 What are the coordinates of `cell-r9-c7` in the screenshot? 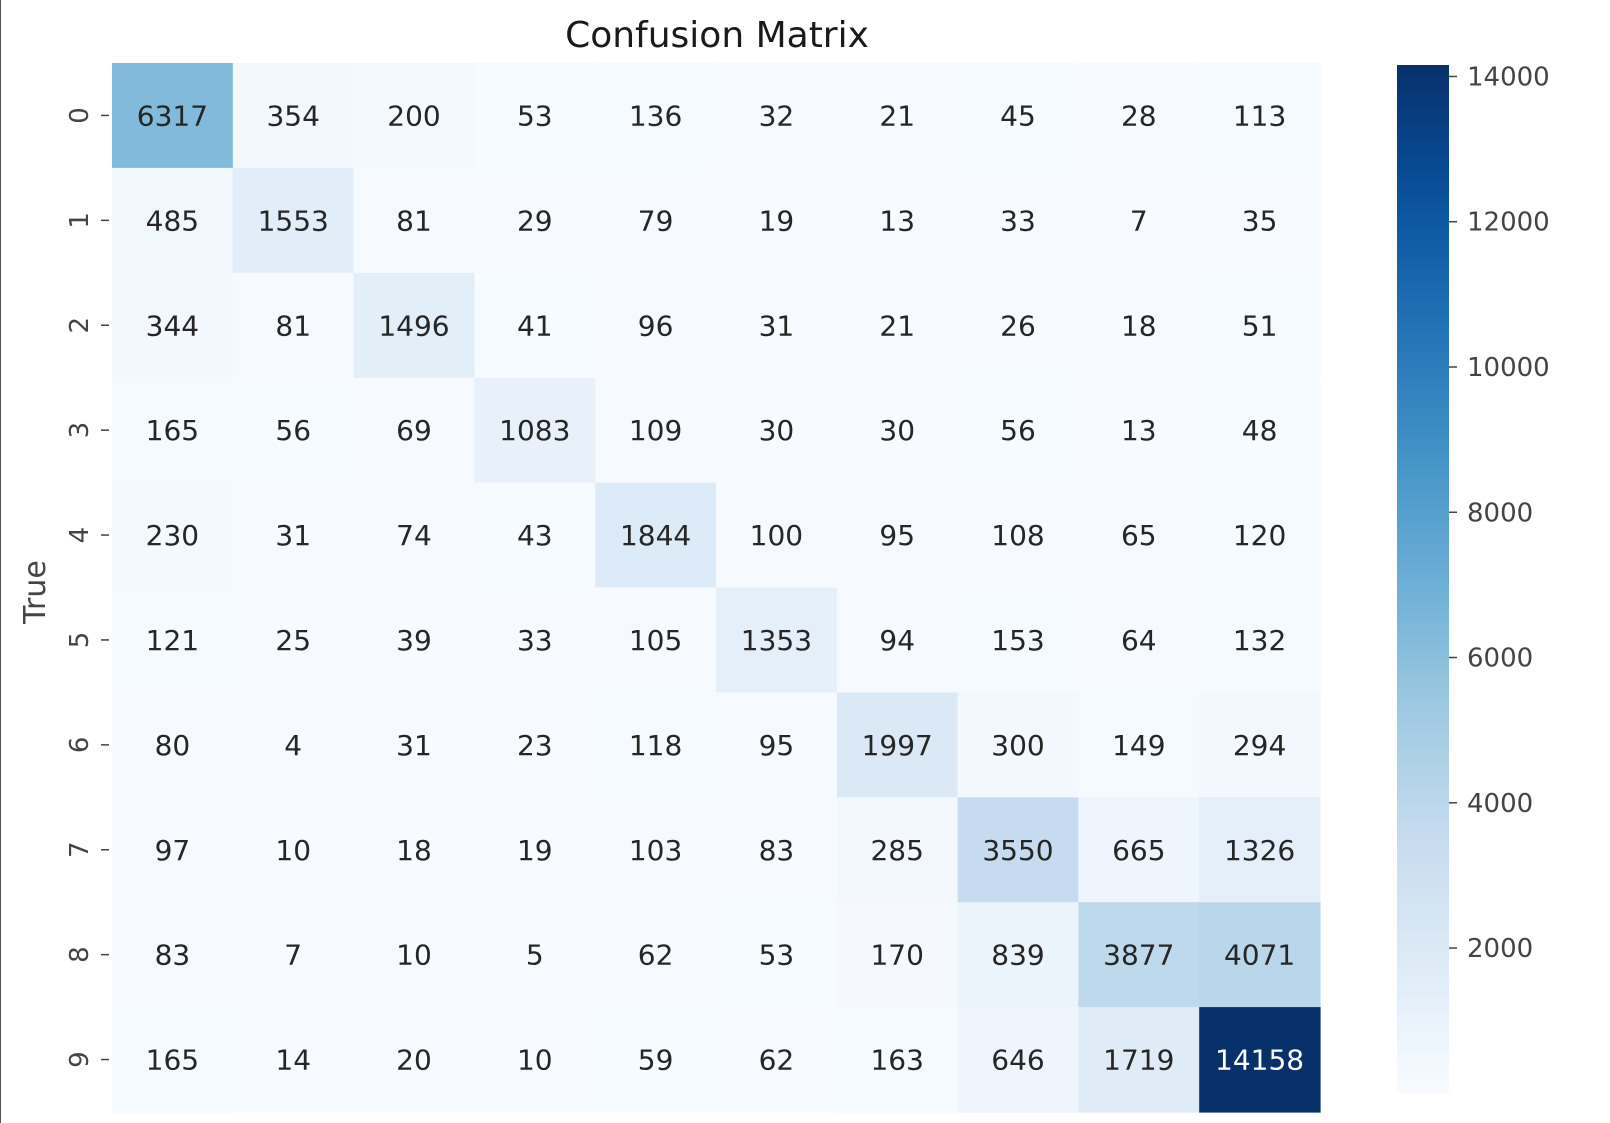 It's located at (1018, 1060).